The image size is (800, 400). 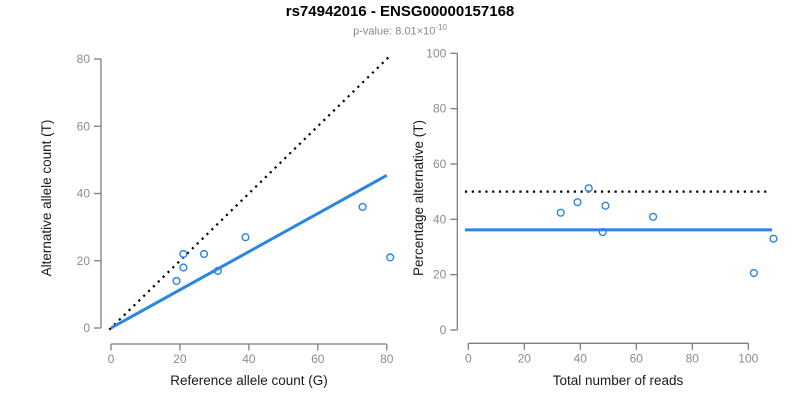 I want to click on y-tick-label: 100, so click(x=436, y=53).